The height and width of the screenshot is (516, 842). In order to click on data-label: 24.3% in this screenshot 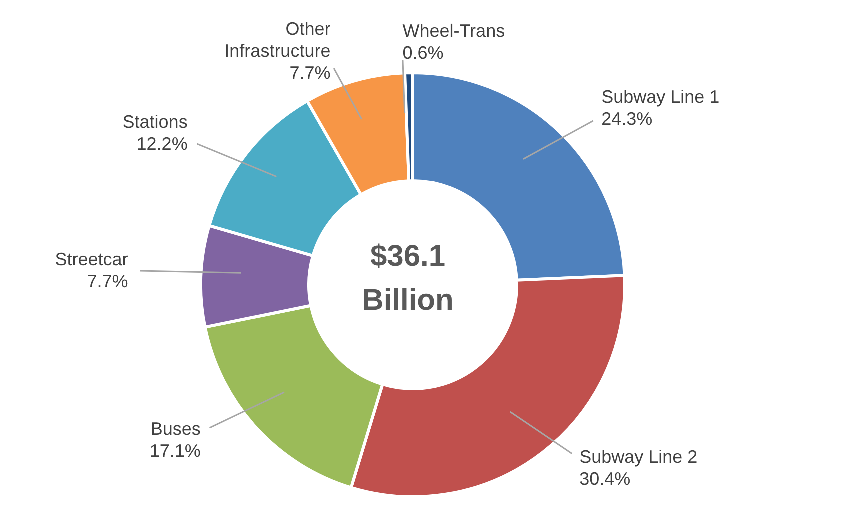, I will do `click(627, 119)`.